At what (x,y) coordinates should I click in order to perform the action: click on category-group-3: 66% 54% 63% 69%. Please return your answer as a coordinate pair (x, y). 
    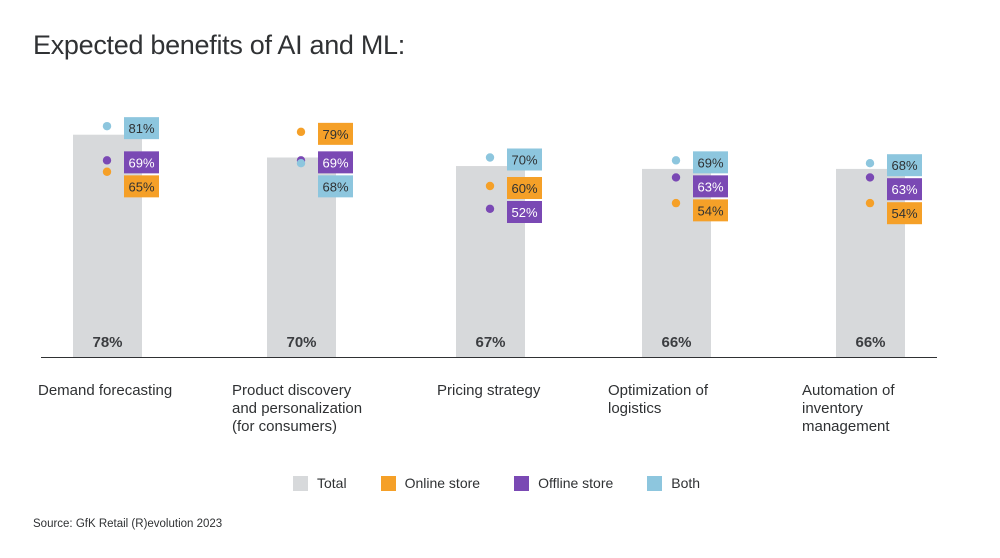
    Looking at the image, I should click on (685, 254).